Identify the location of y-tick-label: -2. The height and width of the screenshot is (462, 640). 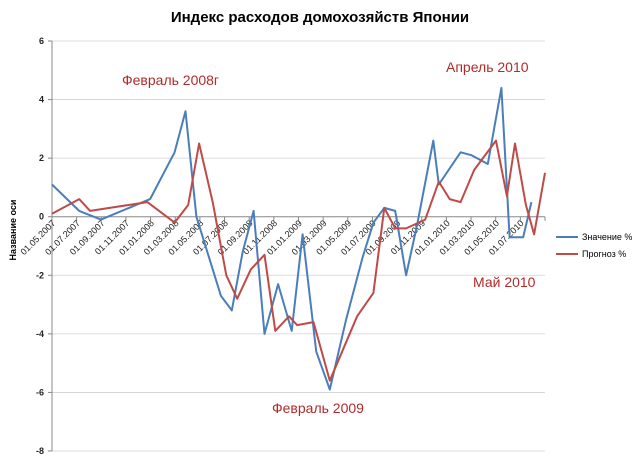
(40, 275).